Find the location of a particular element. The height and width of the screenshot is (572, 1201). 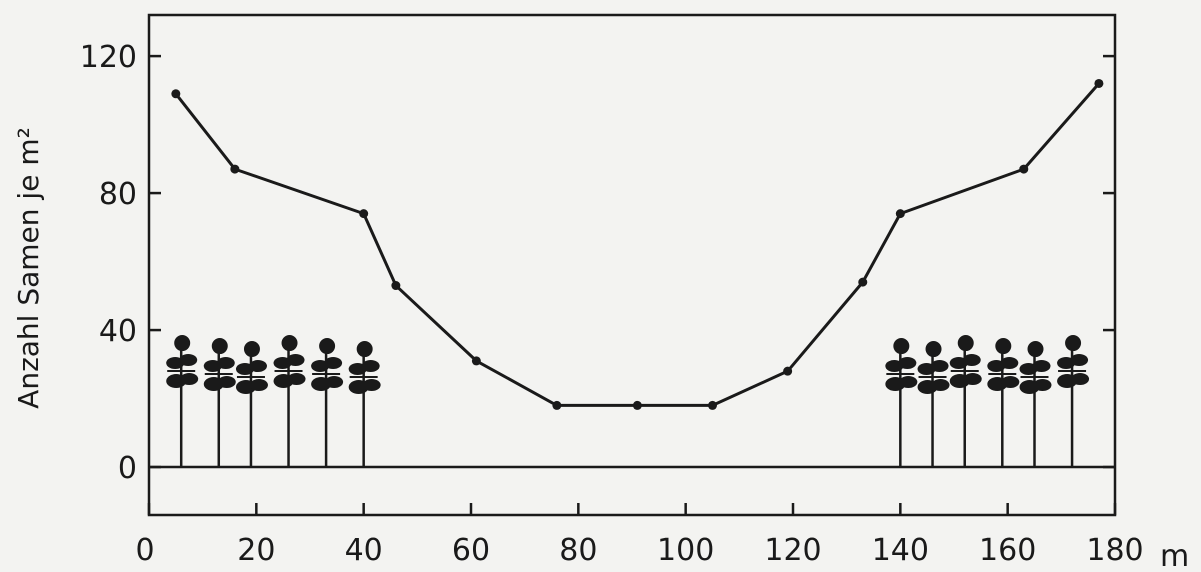

x-tick-label: 160 is located at coordinates (1007, 550).